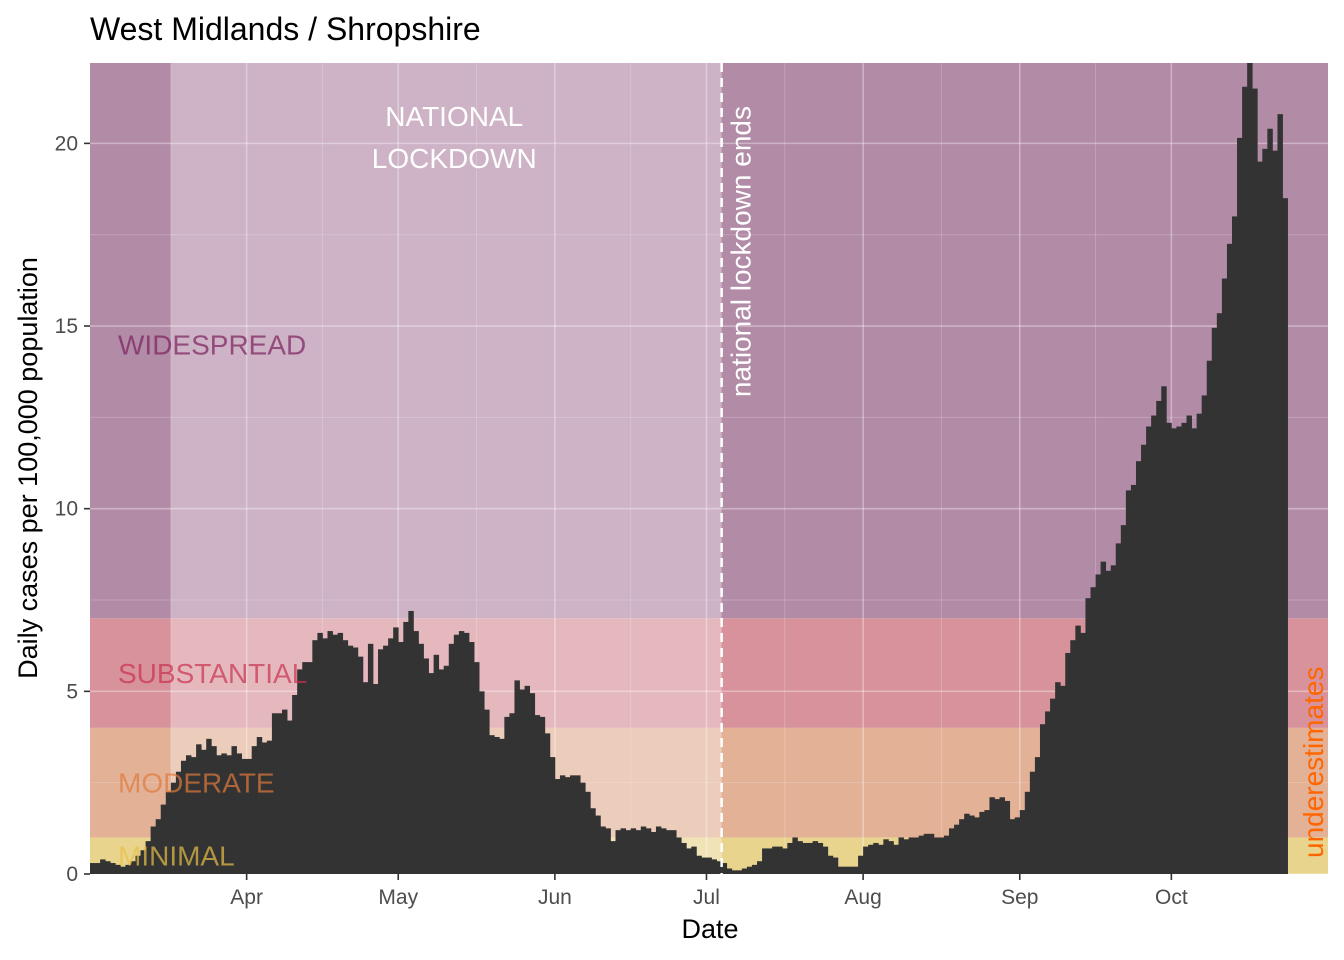 The image size is (1344, 960). I want to click on x-axis-title: Date, so click(709, 929).